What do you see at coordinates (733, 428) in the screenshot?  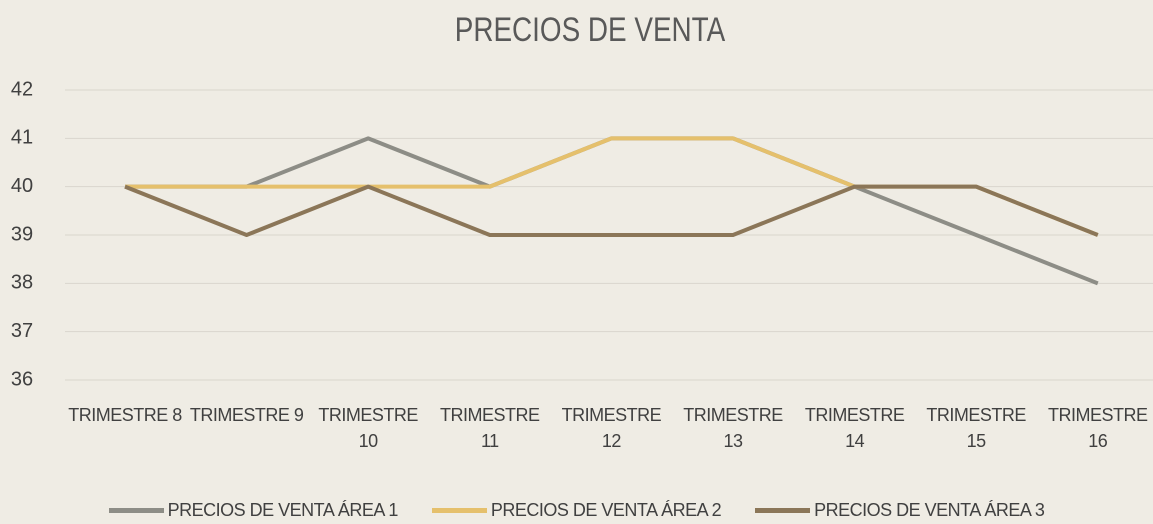 I see `x-tick-label: TRIMESTRE 13` at bounding box center [733, 428].